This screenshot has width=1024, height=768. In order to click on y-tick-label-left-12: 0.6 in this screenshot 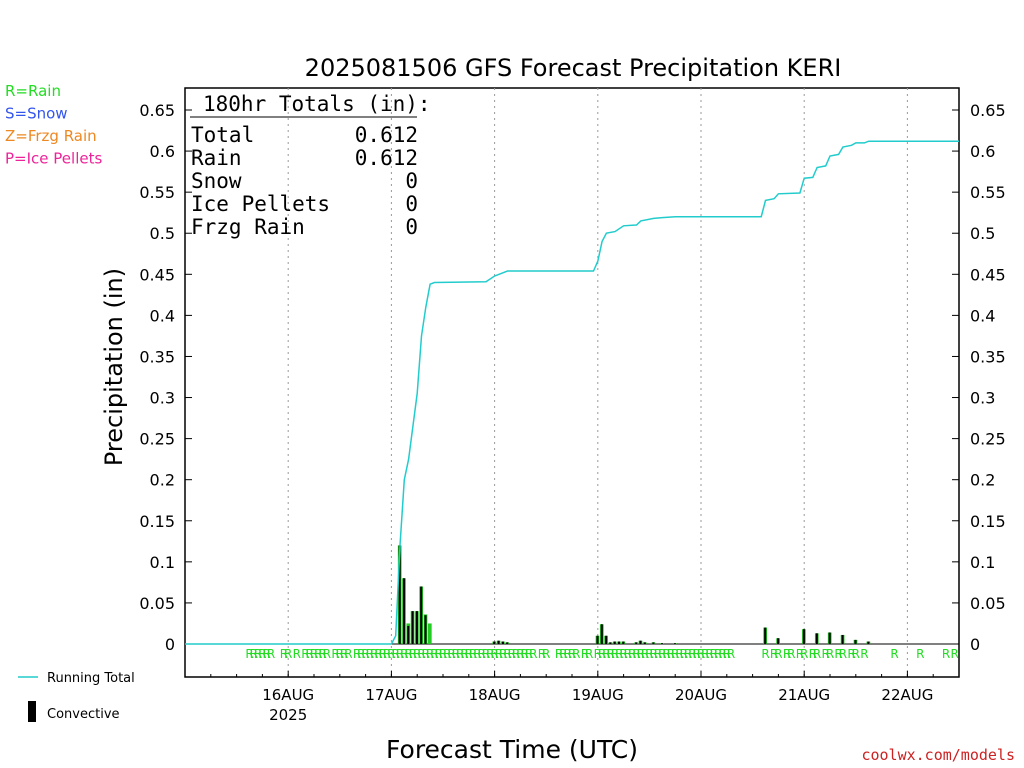, I will do `click(162, 151)`.